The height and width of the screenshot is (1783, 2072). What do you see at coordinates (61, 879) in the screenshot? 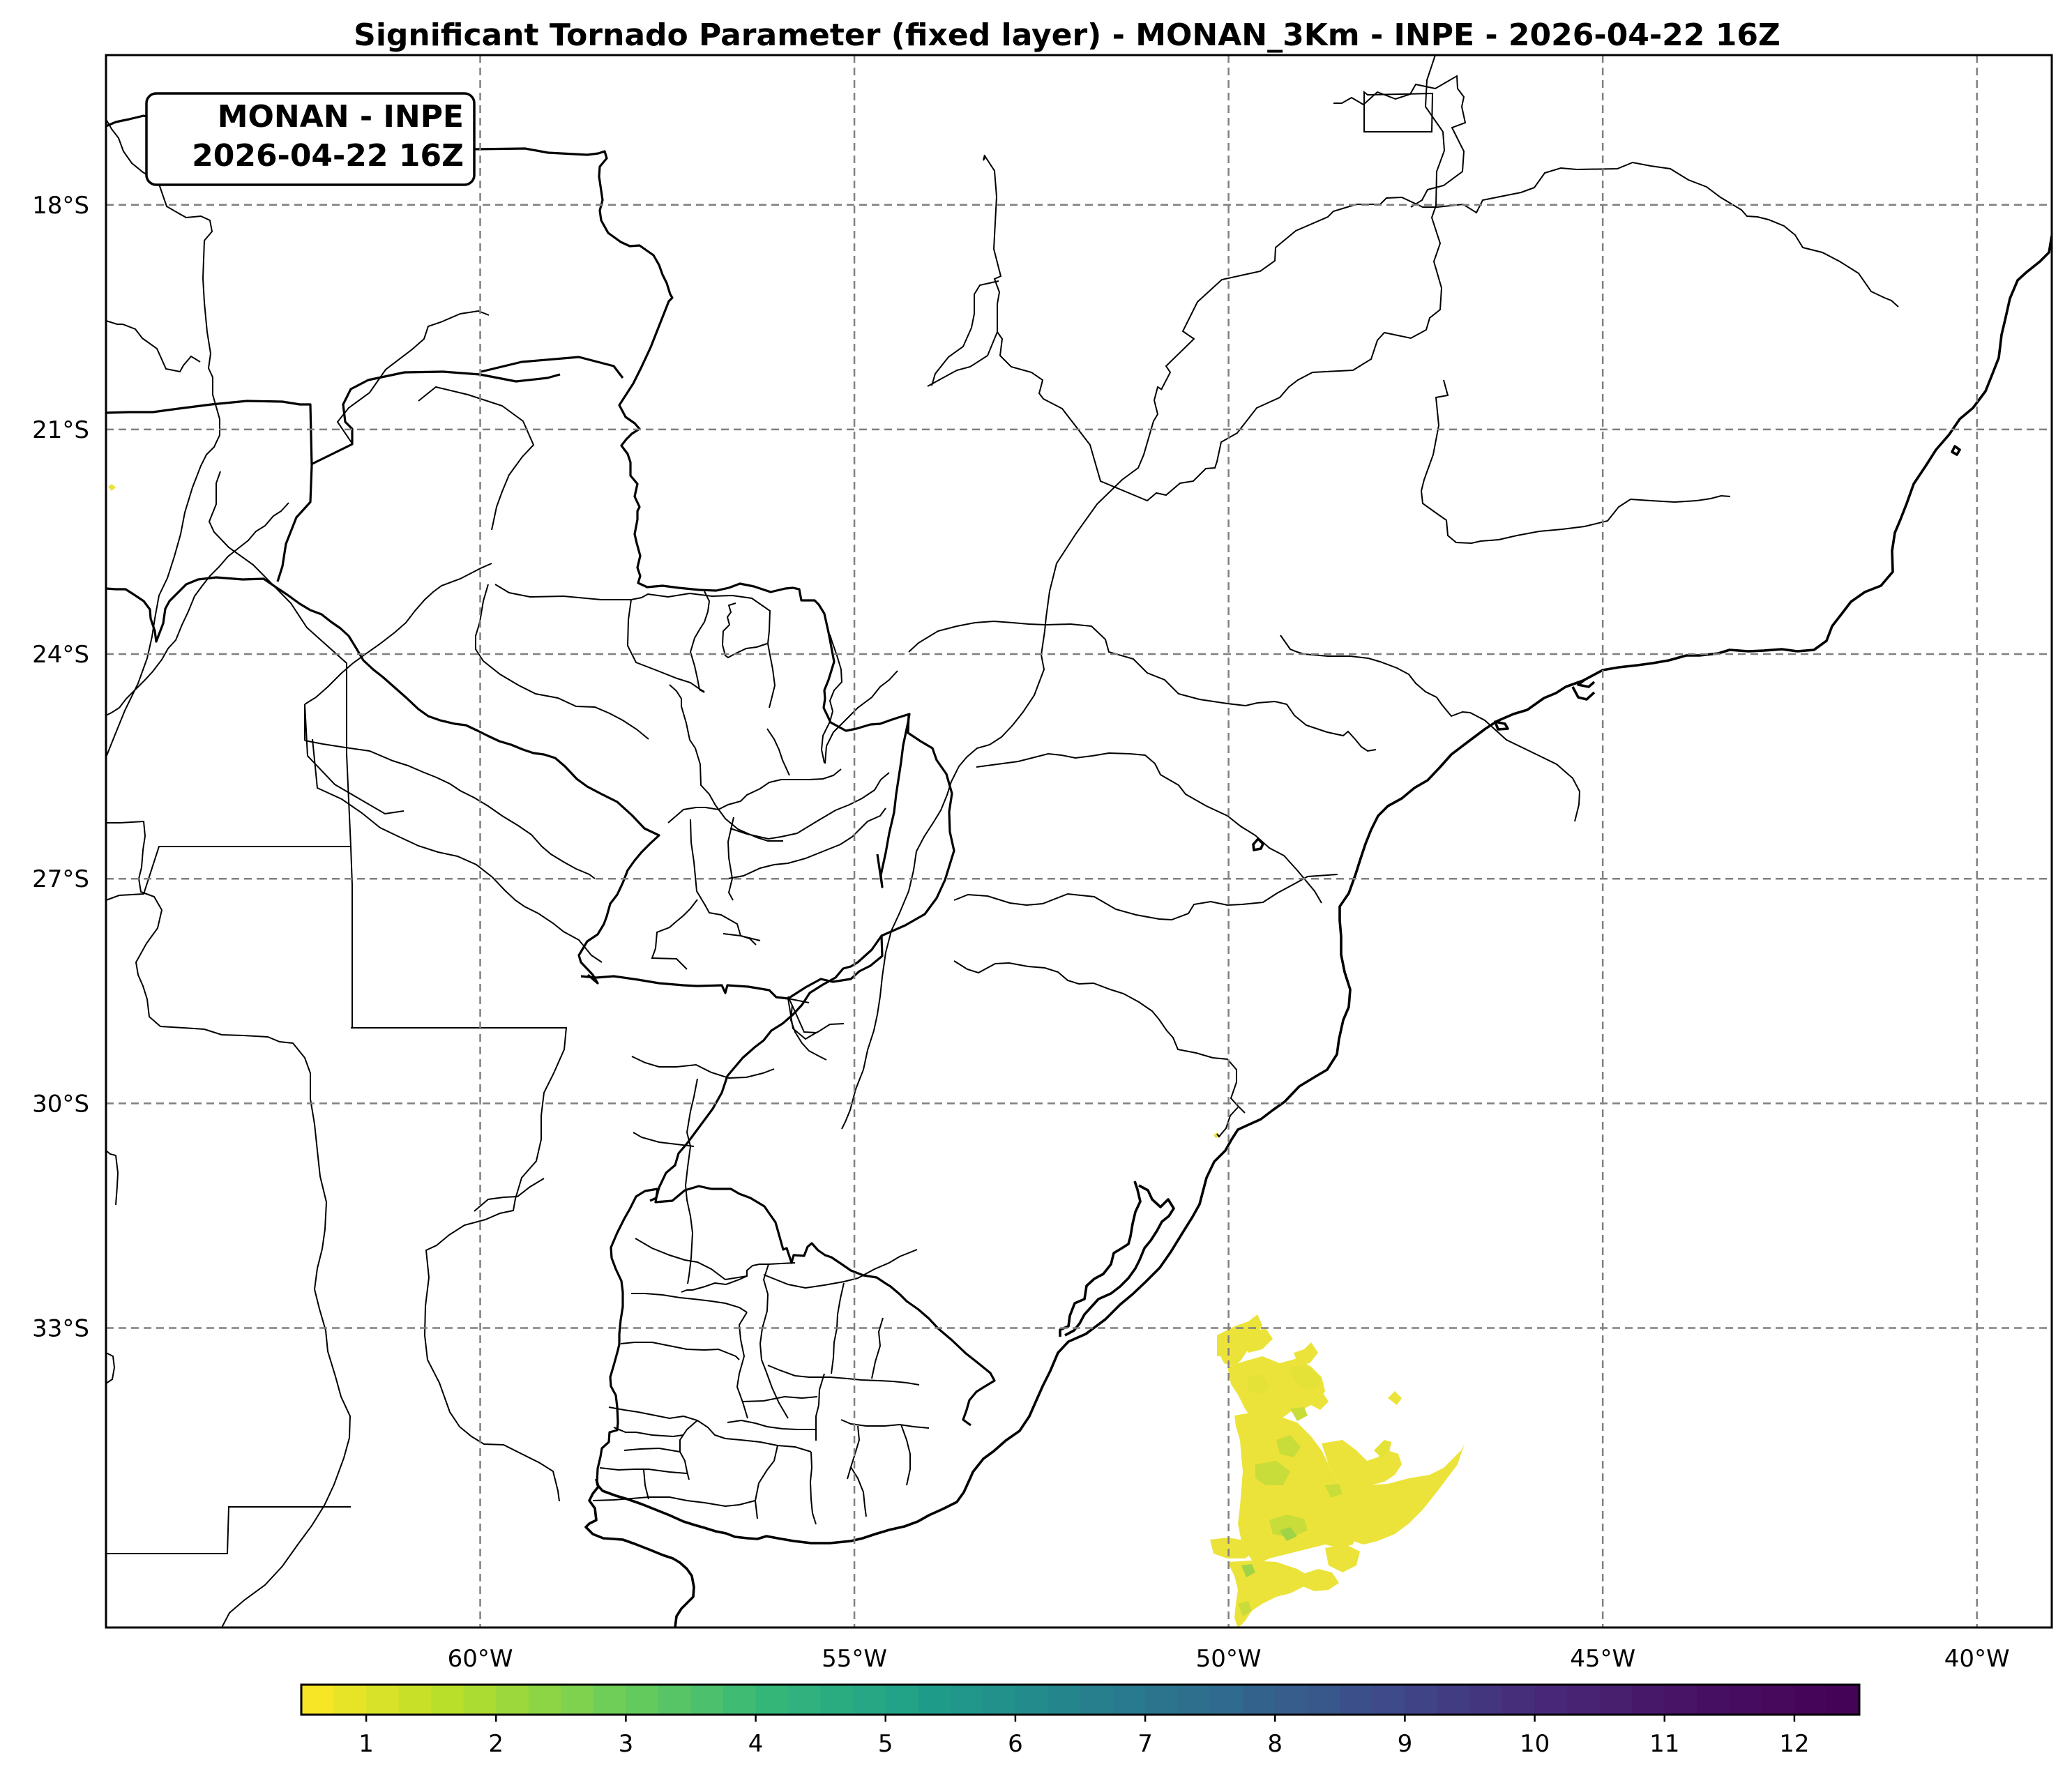
I see `lat-tick-label: 27°S` at bounding box center [61, 879].